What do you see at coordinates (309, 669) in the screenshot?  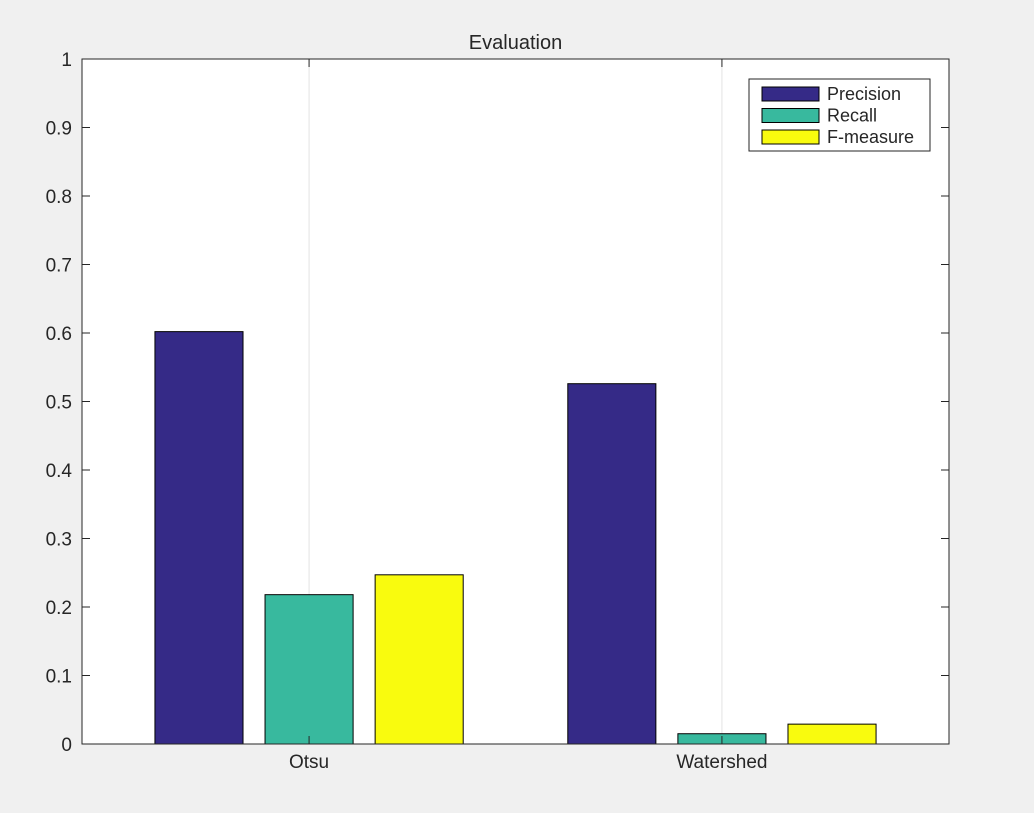 I see `bar-recall-otsu` at bounding box center [309, 669].